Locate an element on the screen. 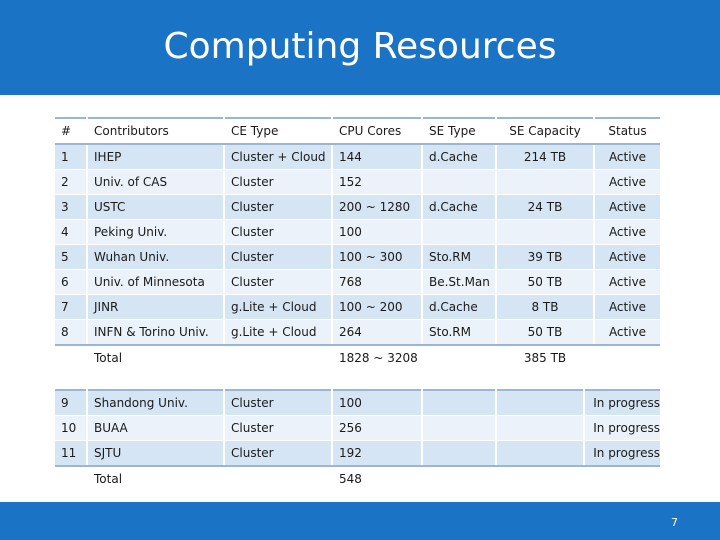 The image size is (720, 540). row-number: 3 is located at coordinates (71, 207).